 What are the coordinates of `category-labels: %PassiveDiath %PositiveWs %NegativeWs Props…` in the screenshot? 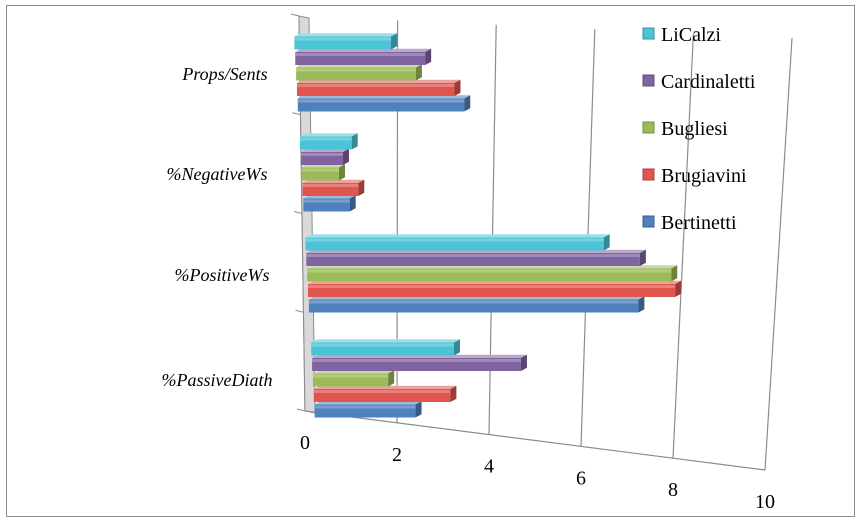 It's located at (217, 227).